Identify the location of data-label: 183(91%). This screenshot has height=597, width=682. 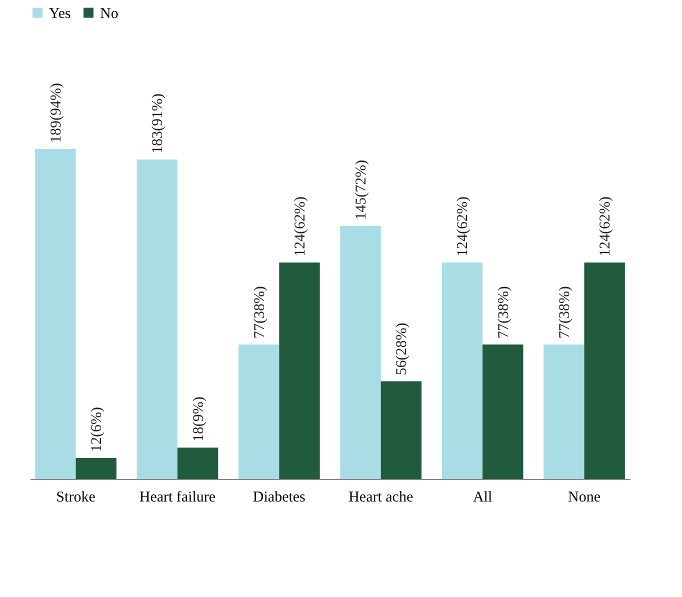
(158, 123).